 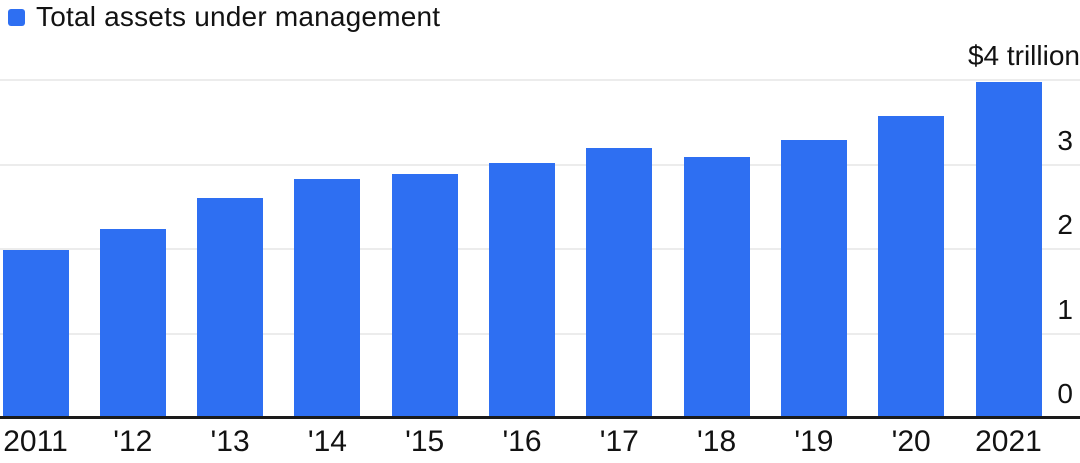 I want to click on y-axis-label: 0, so click(x=1065, y=393).